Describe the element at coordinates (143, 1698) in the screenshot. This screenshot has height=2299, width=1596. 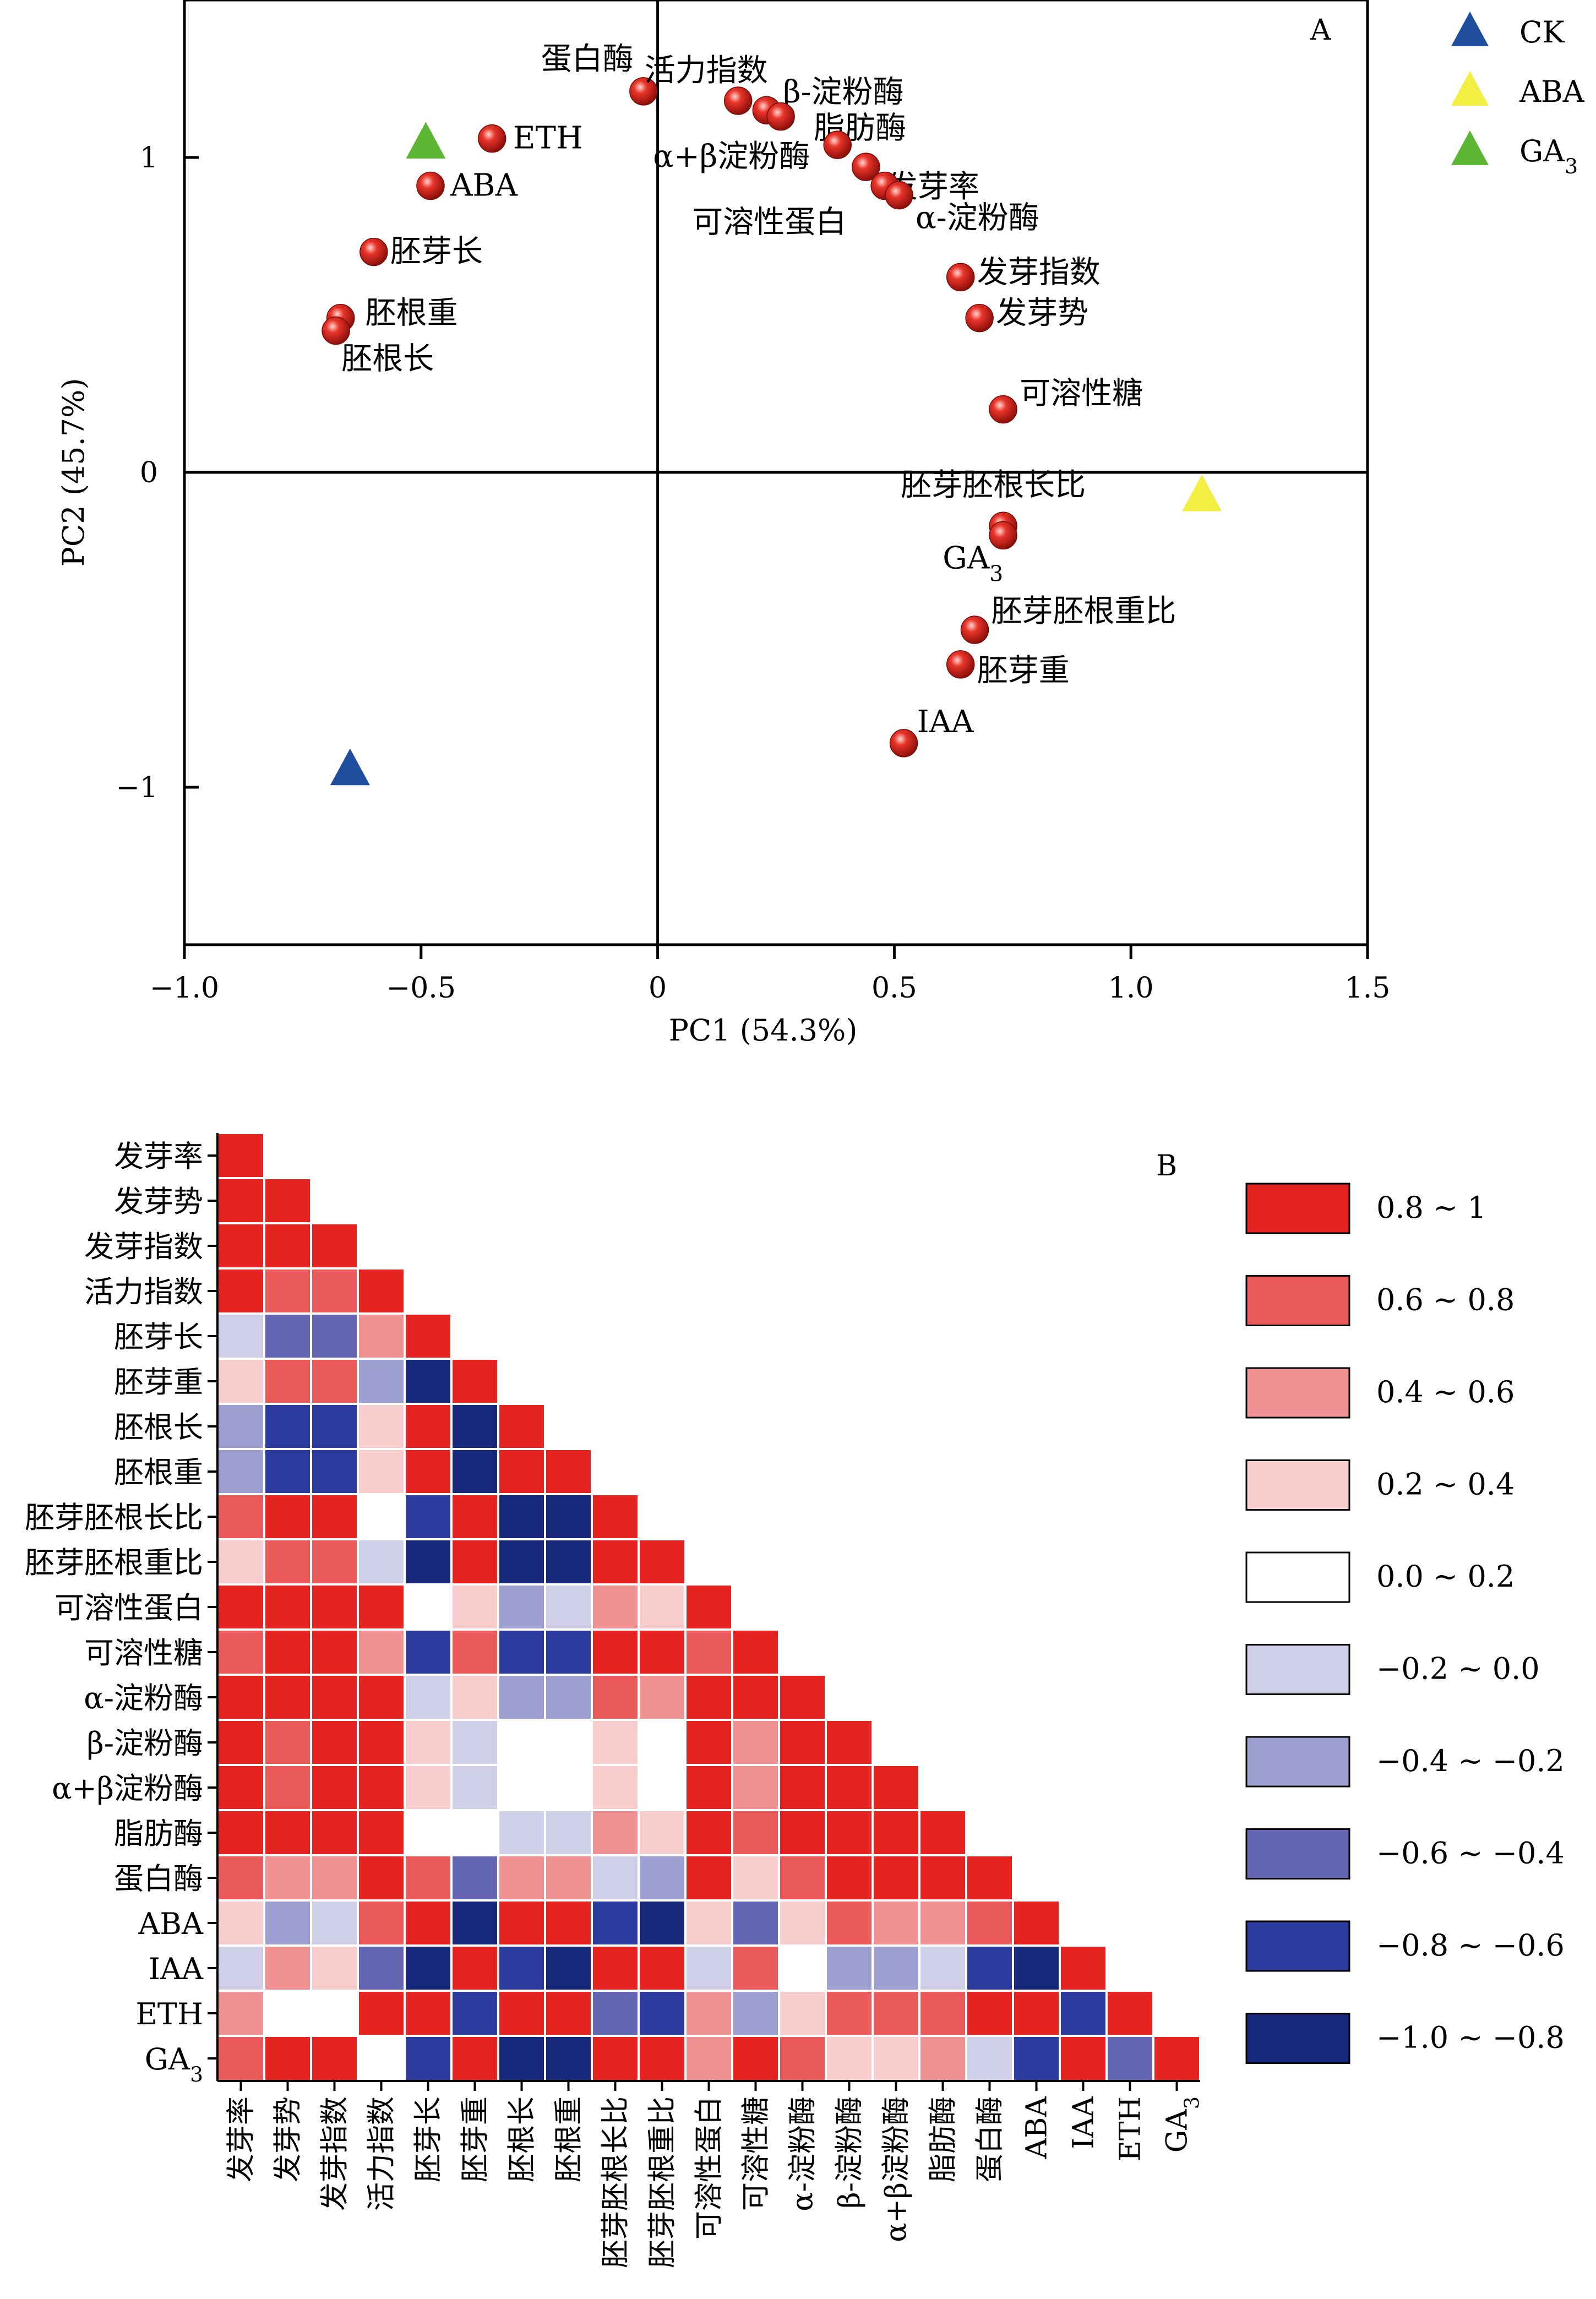
I see `row-label: α-淀粉酶` at that location.